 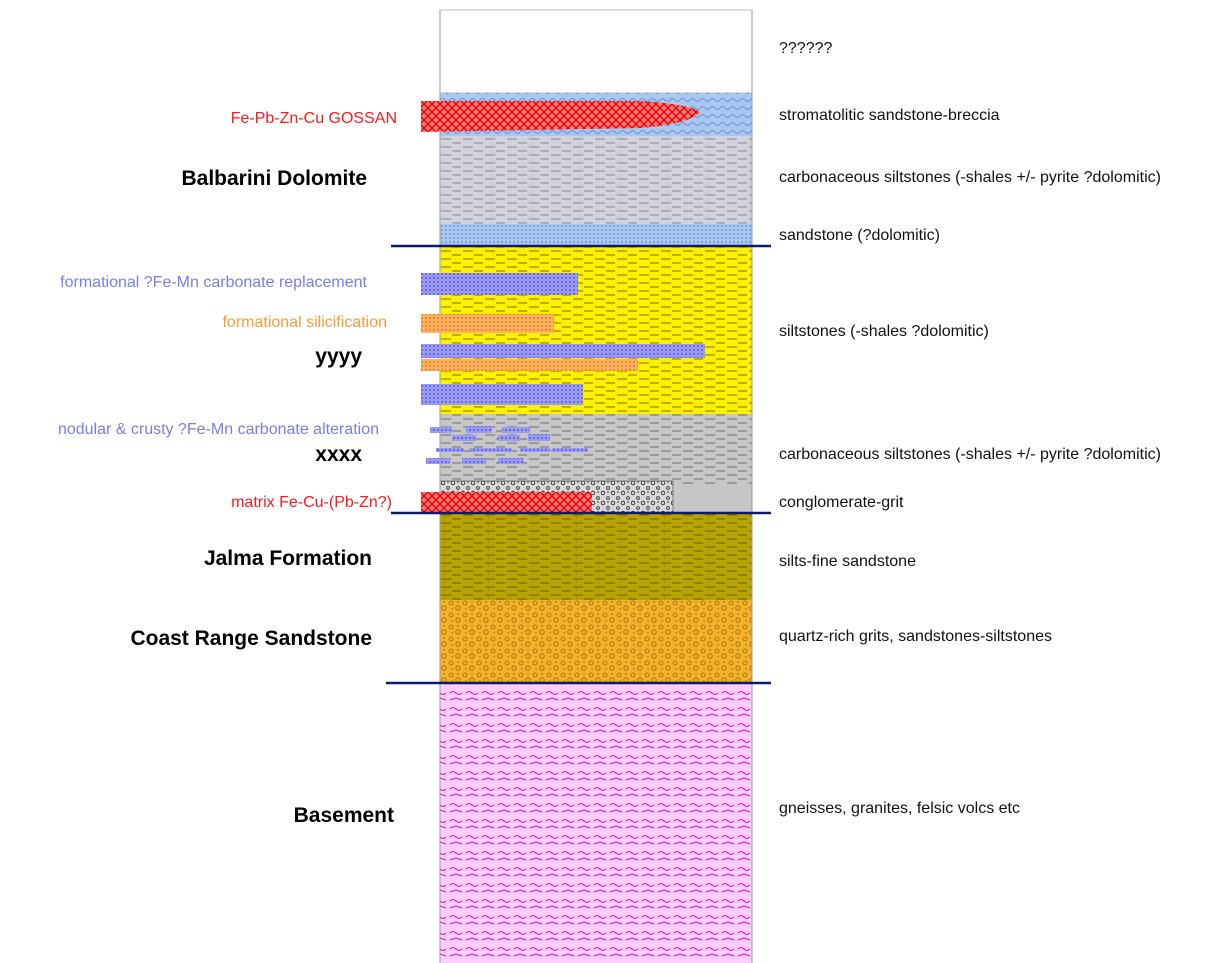 I want to click on nodular-alteration-nodules, so click(x=507, y=445).